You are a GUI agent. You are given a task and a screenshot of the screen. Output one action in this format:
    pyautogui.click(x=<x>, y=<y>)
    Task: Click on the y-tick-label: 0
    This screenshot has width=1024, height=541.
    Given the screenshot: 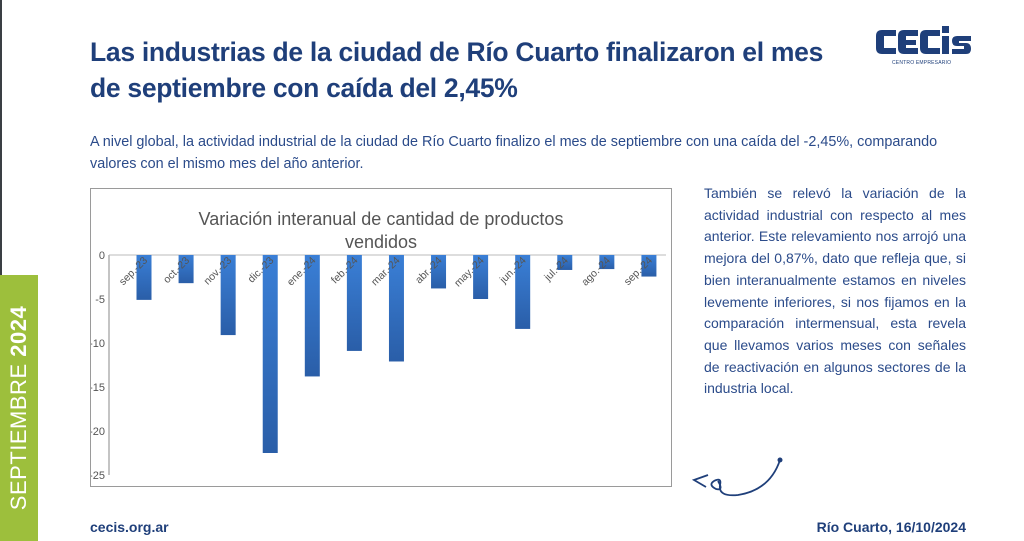 What is the action you would take?
    pyautogui.click(x=102, y=256)
    